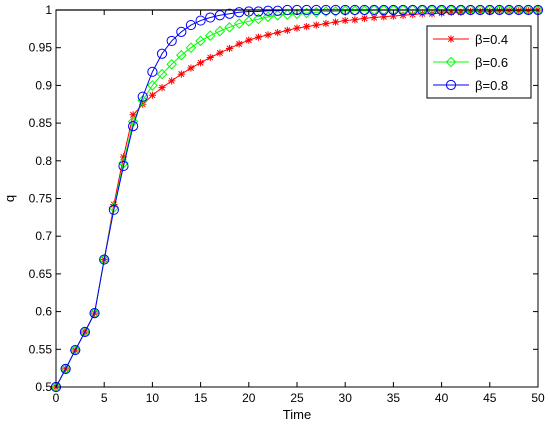 The width and height of the screenshot is (550, 431). I want to click on x-tick-label: 30, so click(346, 398).